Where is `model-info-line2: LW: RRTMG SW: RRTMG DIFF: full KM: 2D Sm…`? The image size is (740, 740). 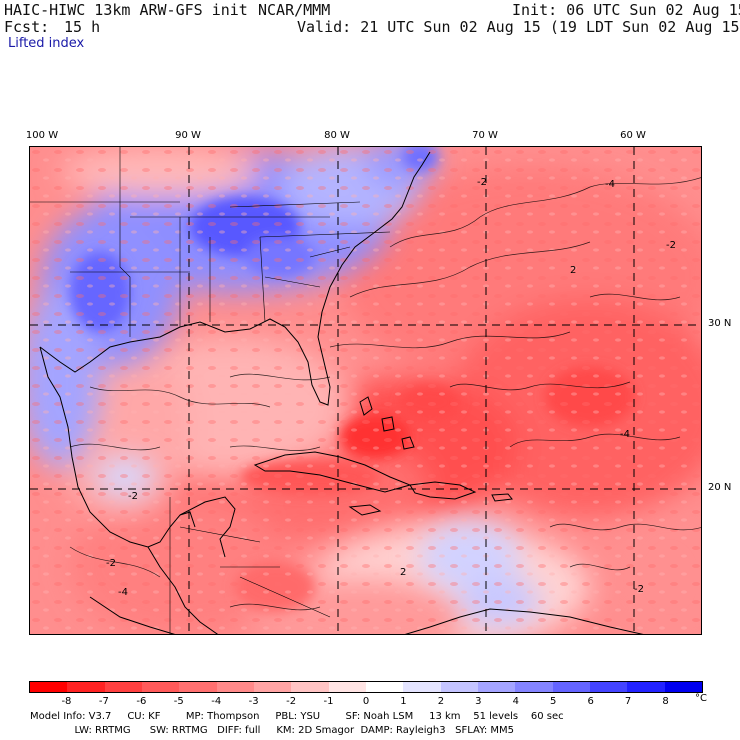 model-info-line2: LW: RRTMG SW: RRTMG DIFF: full KM: 2D Sm… is located at coordinates (272, 730).